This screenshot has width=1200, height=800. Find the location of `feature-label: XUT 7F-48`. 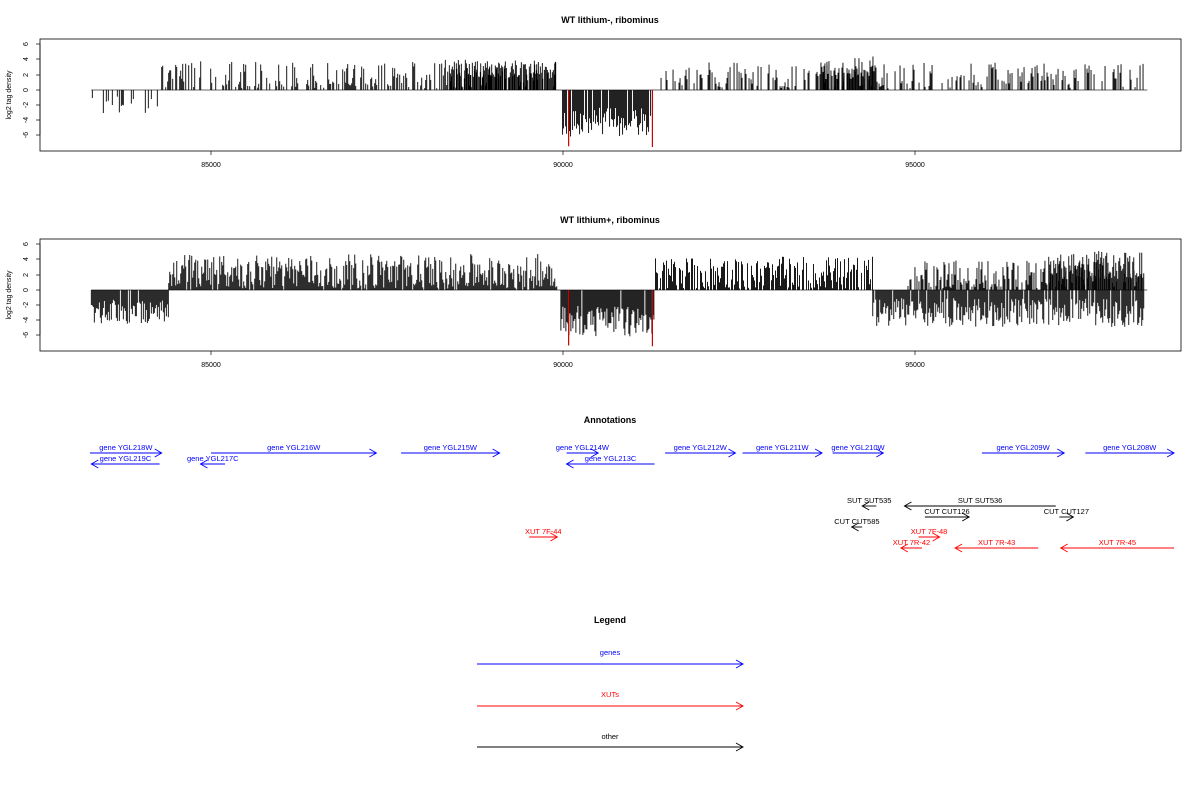

feature-label: XUT 7F-48 is located at coordinates (929, 531).